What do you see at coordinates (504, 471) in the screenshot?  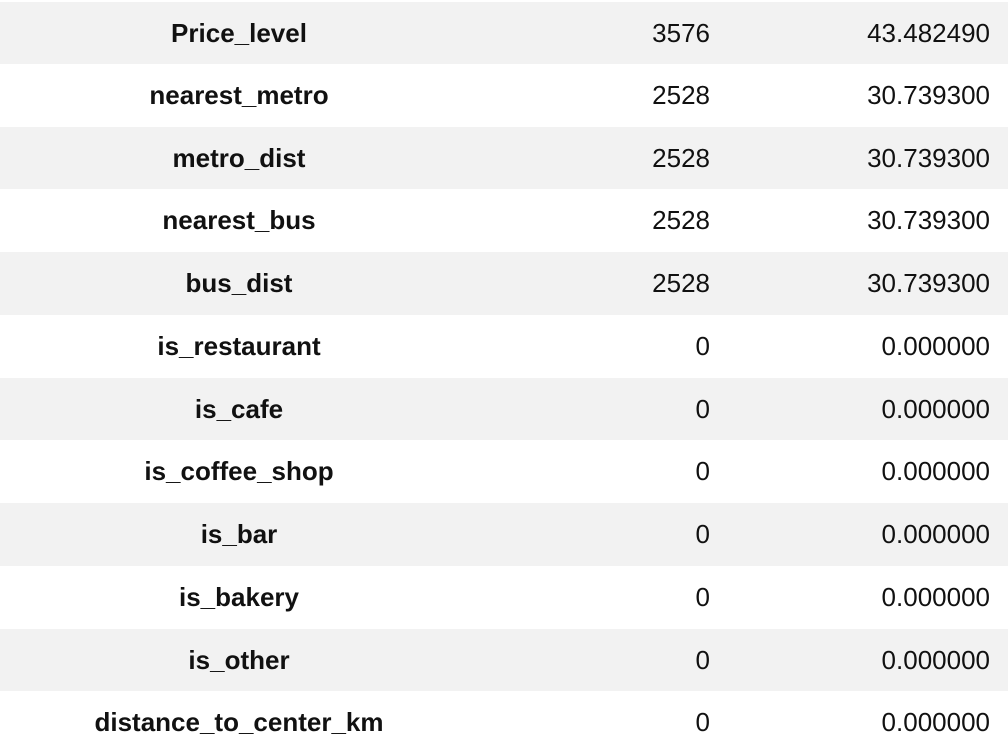 I see `table-row: is_coffee_shop 0 0.000000` at bounding box center [504, 471].